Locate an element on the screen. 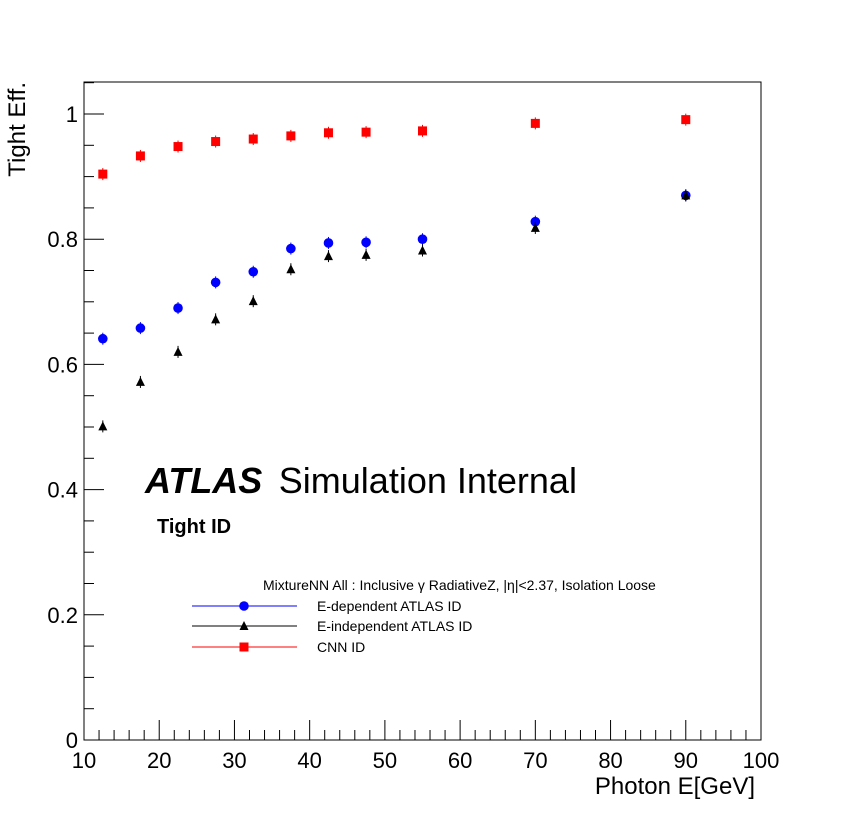 The height and width of the screenshot is (822, 846). legend-label: E-dependent ATLAS ID is located at coordinates (389, 606).